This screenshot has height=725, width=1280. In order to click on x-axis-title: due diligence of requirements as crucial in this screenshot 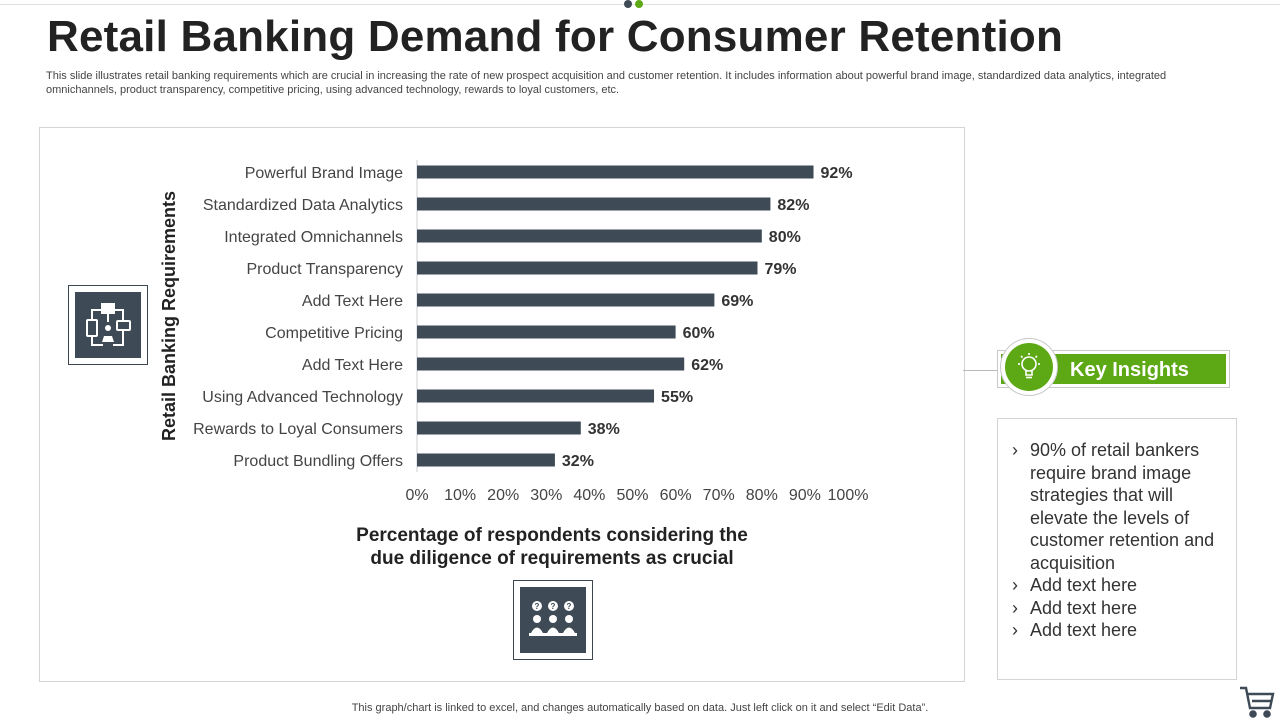, I will do `click(551, 558)`.